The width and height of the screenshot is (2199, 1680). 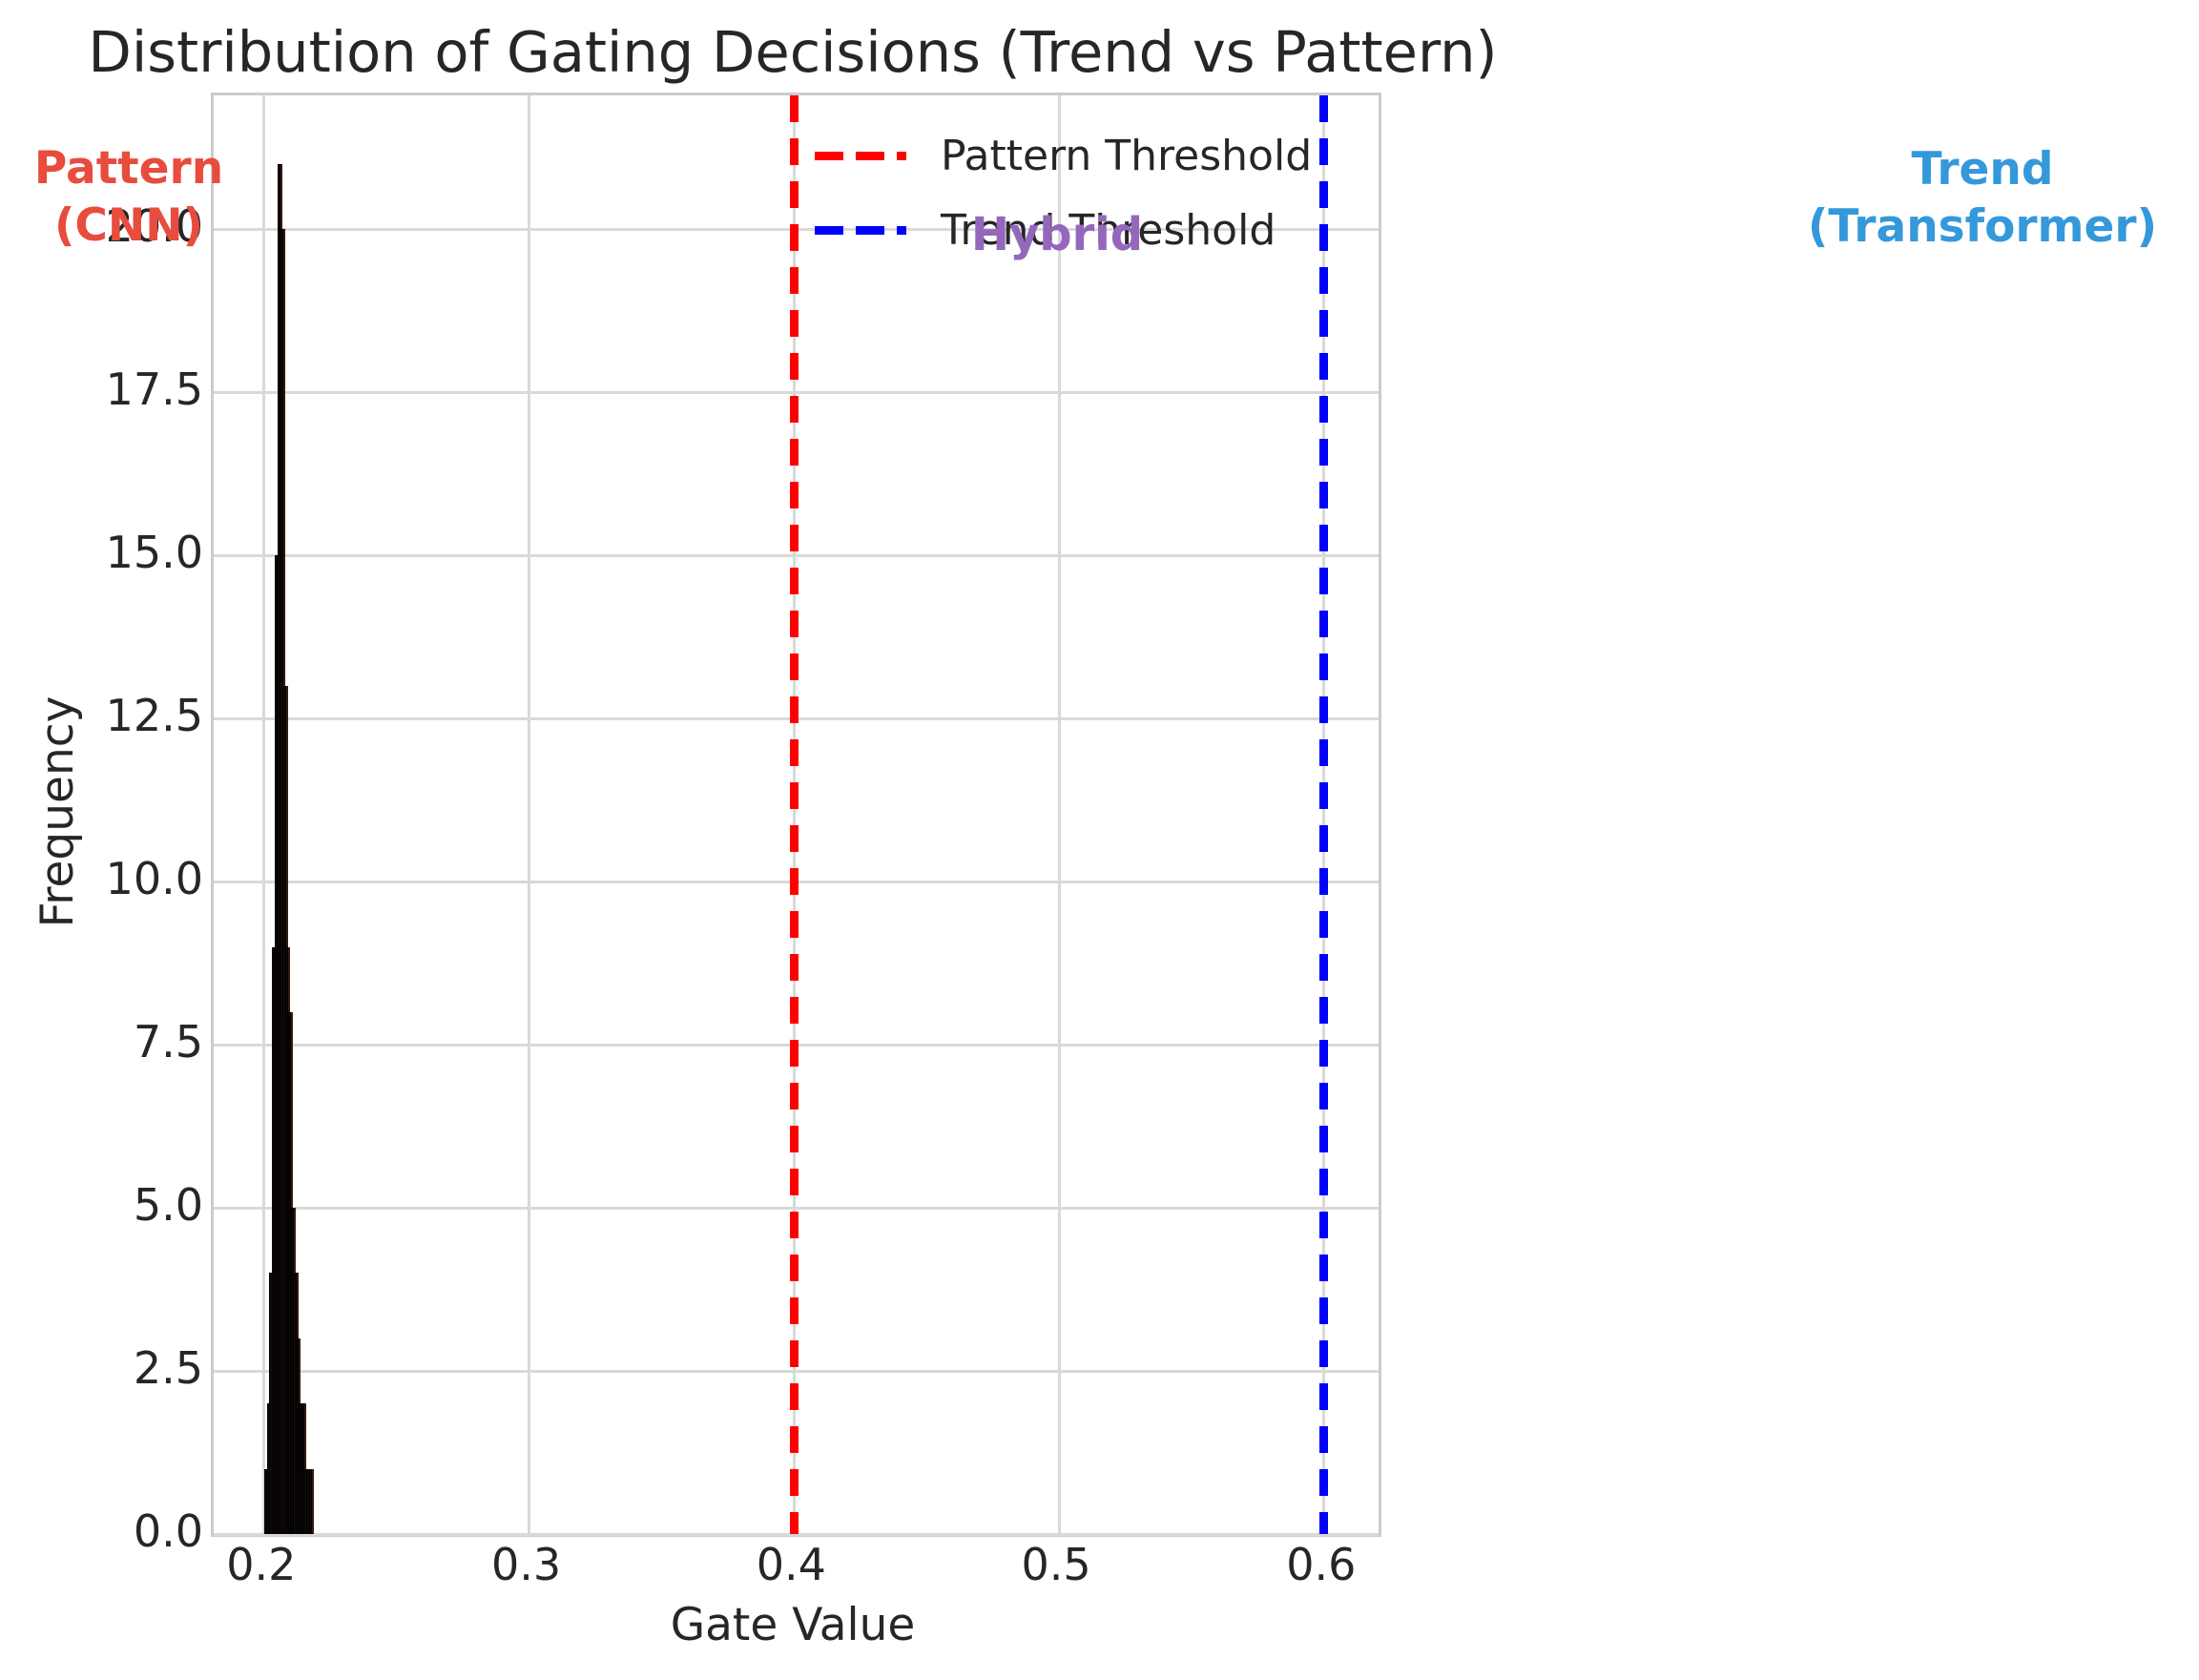 I want to click on x-tick-label: 0.5, so click(x=1056, y=1564).